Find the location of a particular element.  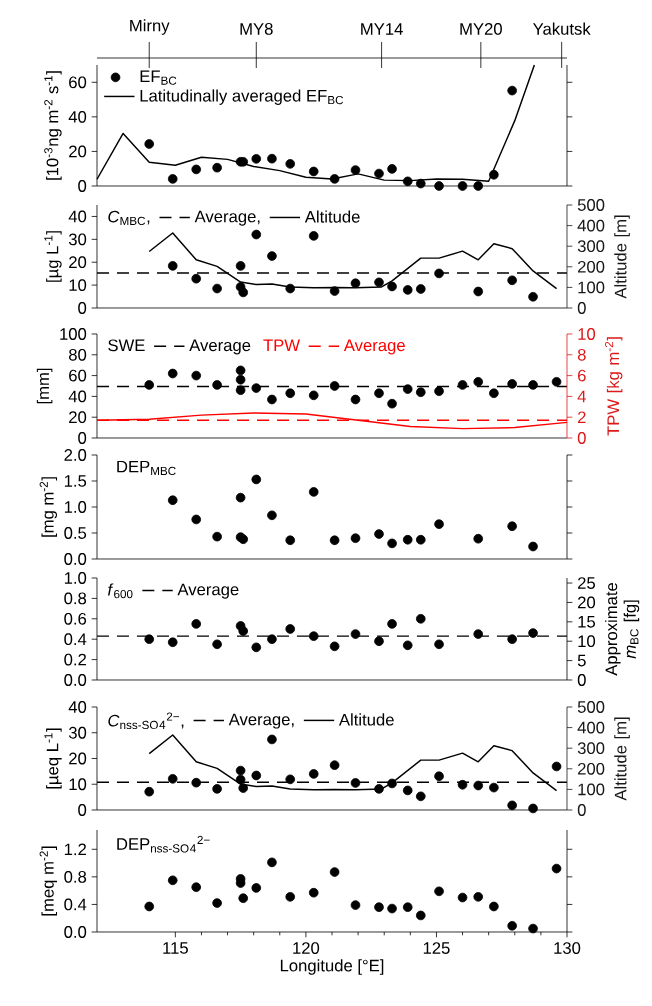

y2-tick-label: 4 is located at coordinates (581, 396).